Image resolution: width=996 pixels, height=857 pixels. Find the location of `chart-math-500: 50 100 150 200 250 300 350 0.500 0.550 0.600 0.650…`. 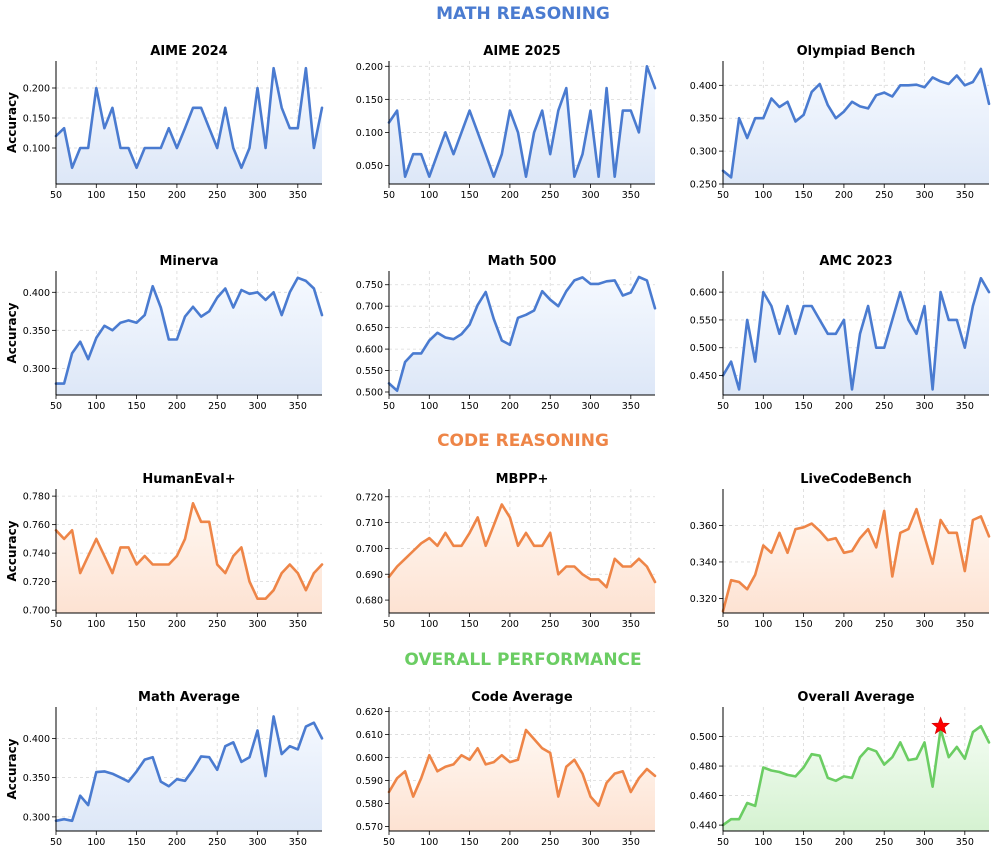

chart-math-500: 50 100 150 200 250 300 350 0.500 0.550 0.600 0.650… is located at coordinates (506, 333).